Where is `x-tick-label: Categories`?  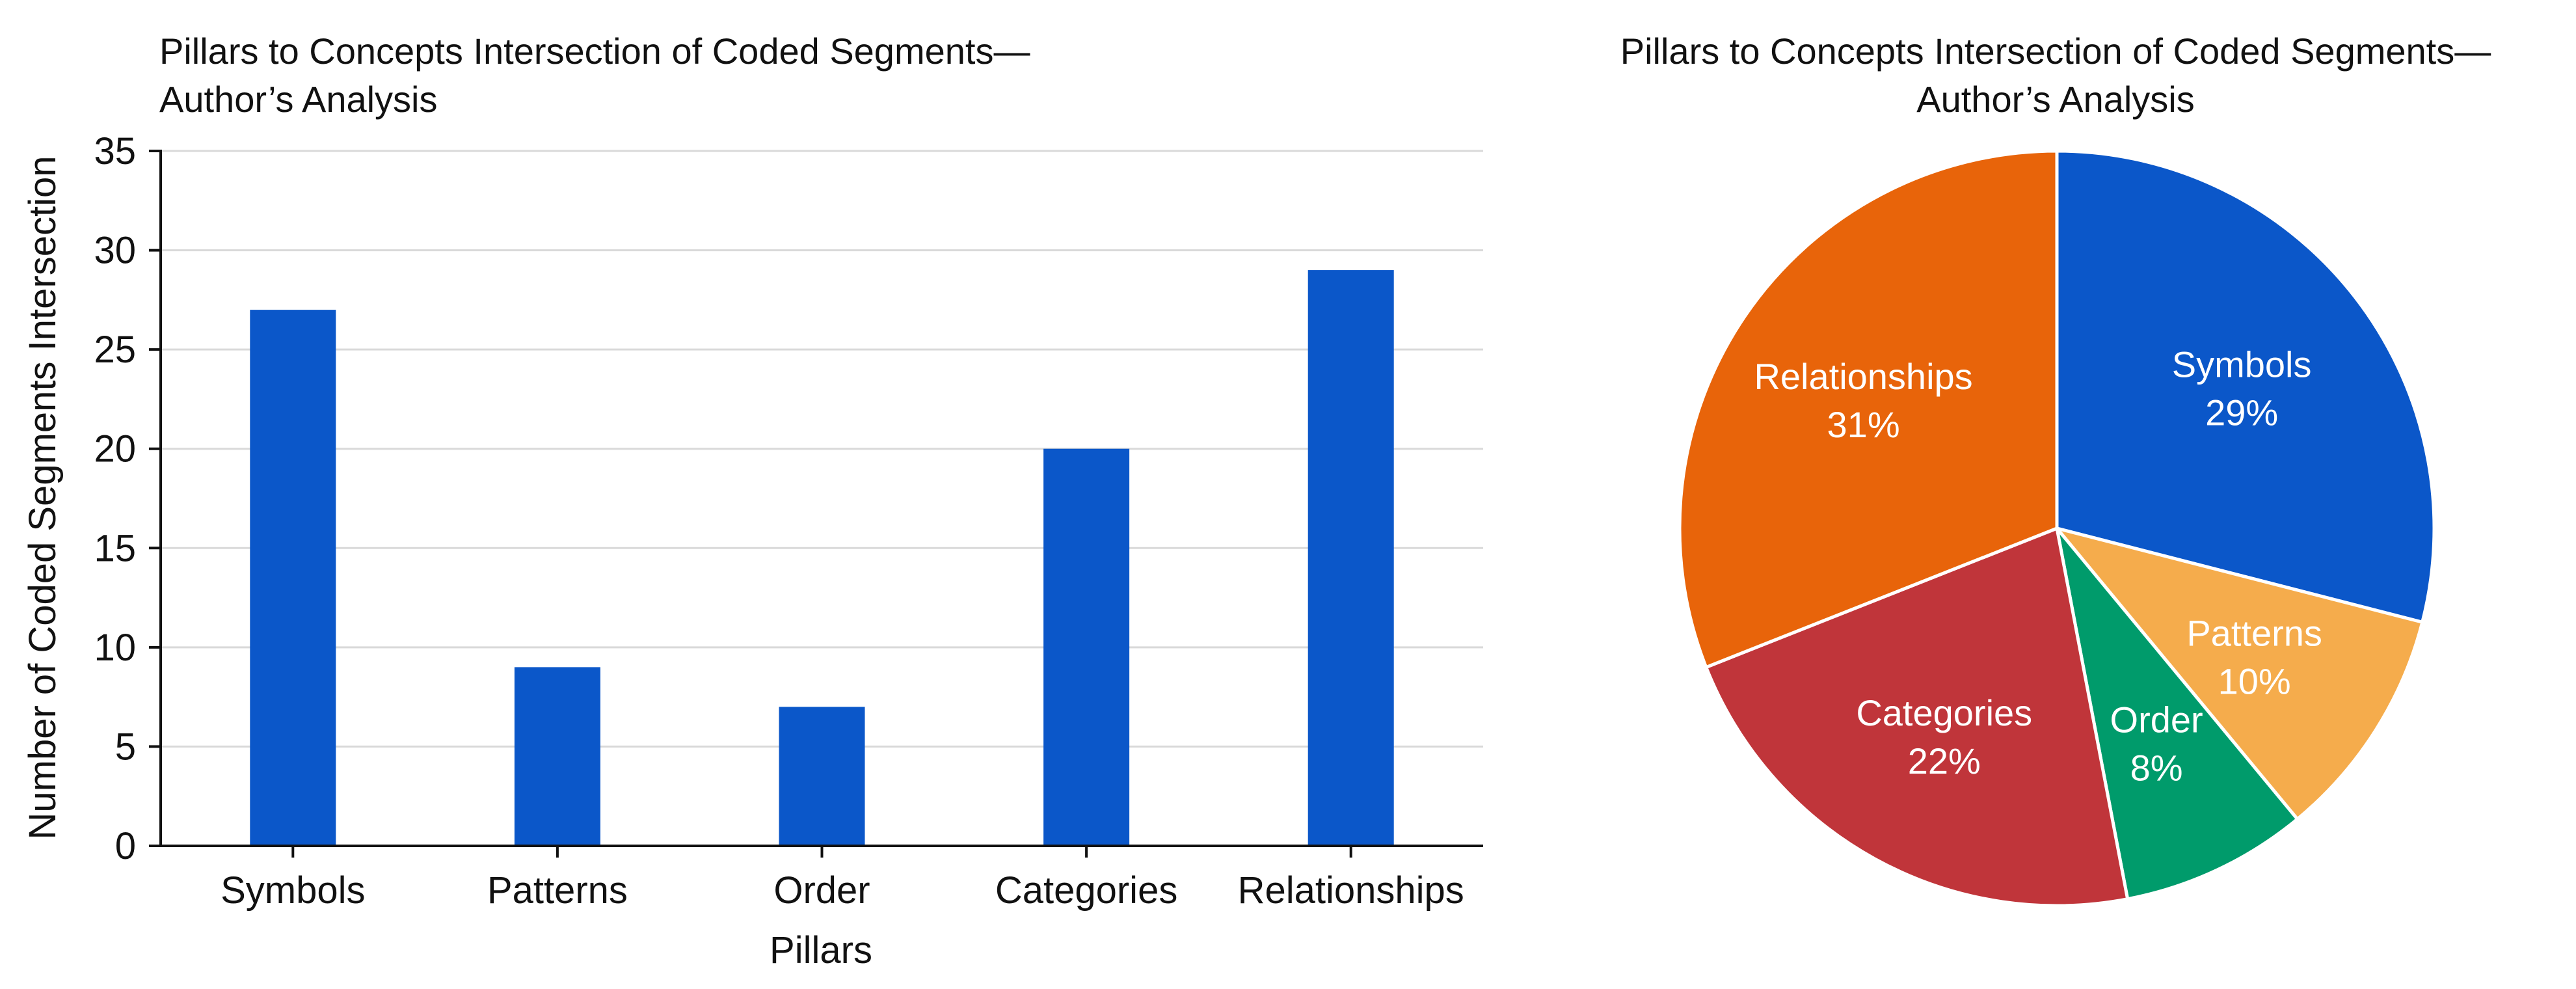 x-tick-label: Categories is located at coordinates (1086, 890).